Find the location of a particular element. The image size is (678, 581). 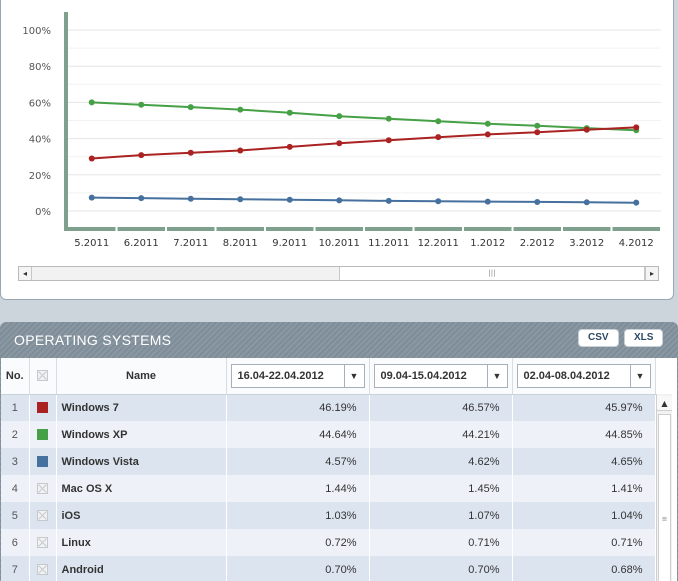

period-select-1: 16.04-22.04.2012 ▼ is located at coordinates (297, 375).